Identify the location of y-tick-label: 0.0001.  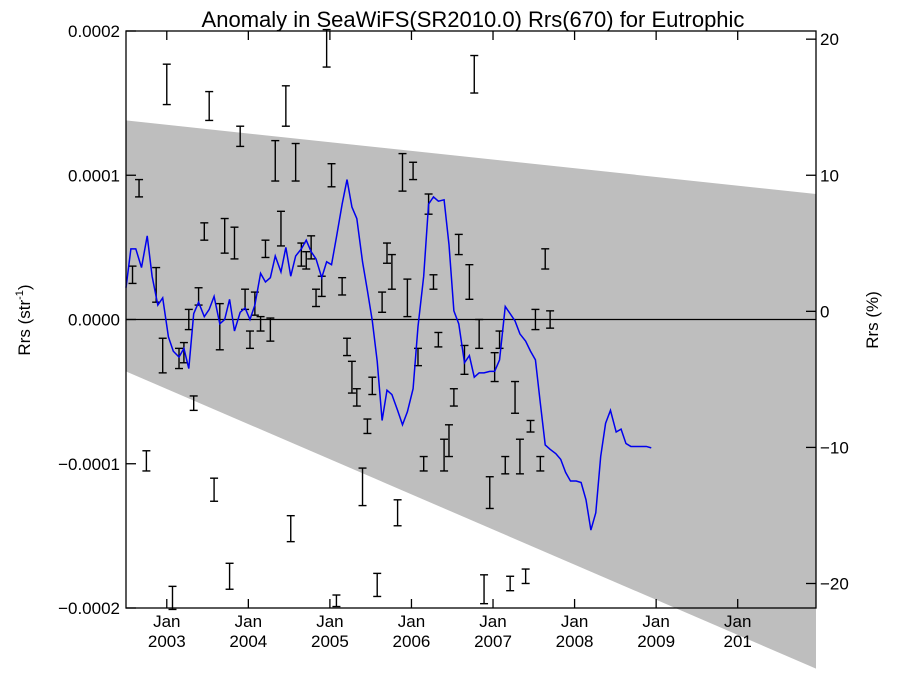
(94, 175).